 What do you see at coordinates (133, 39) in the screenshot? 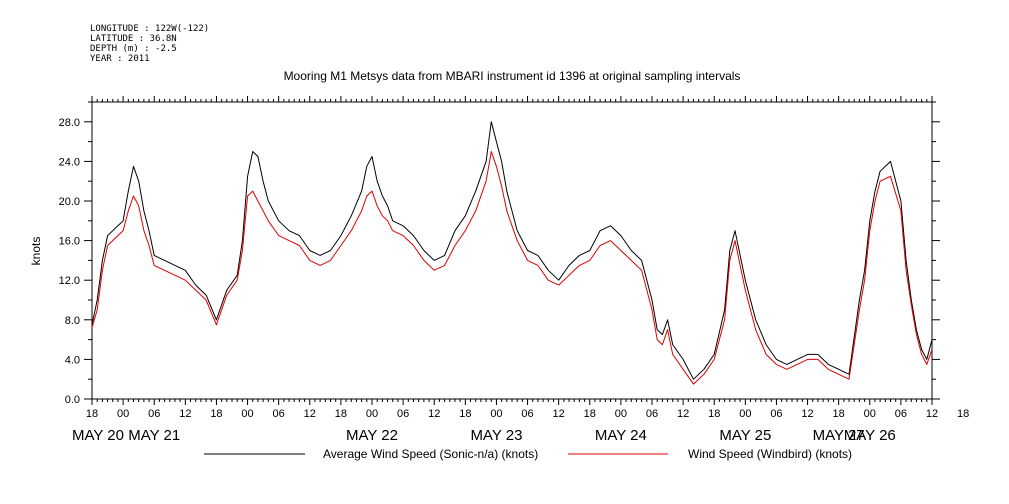
I see `meta-latitude: LATITUDE : 36.8N` at bounding box center [133, 39].